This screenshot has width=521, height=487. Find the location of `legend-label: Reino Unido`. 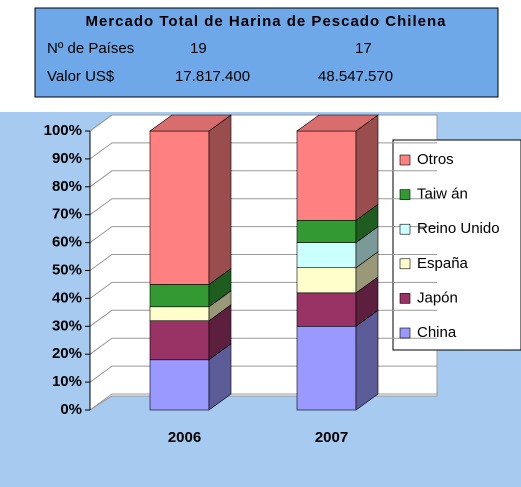

legend-label: Reino Unido is located at coordinates (458, 228).